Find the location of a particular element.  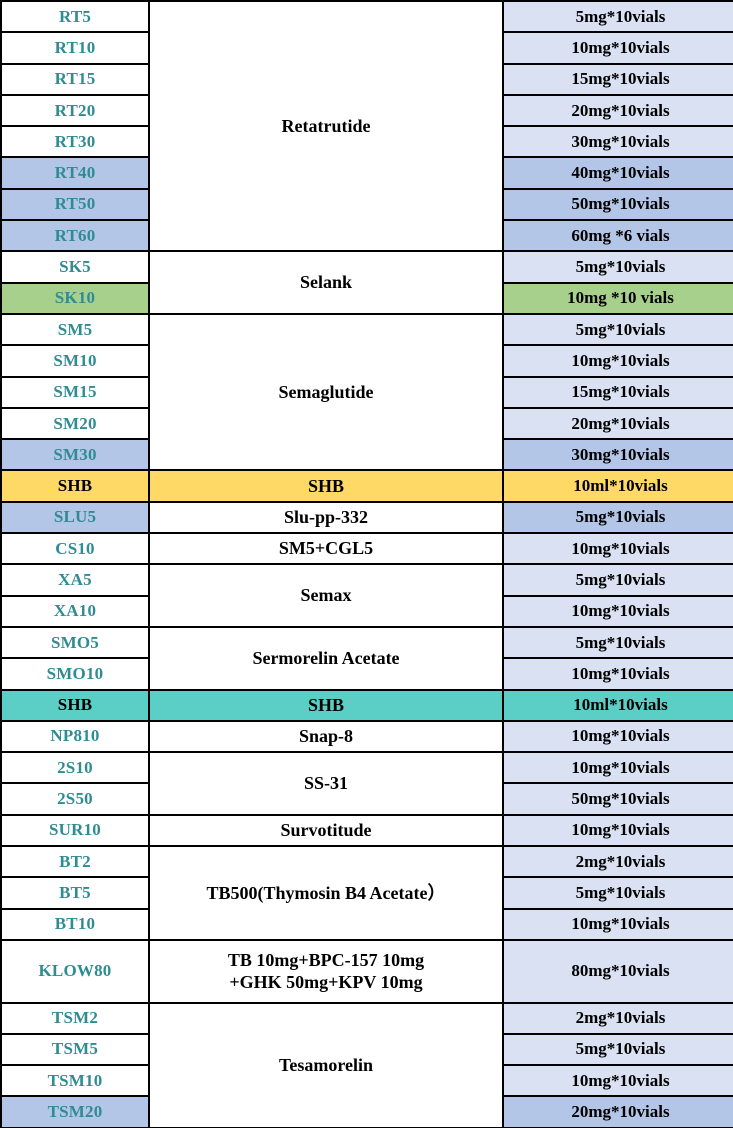

table-row: SM15 15mg*10vials is located at coordinates (366, 392).